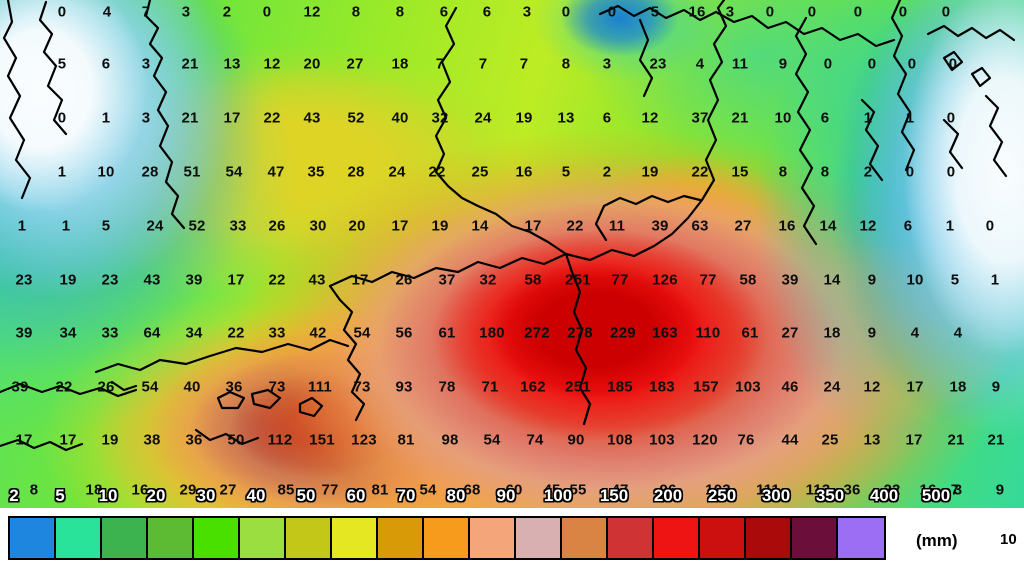  Describe the element at coordinates (700, 118) in the screenshot. I see `station-value: 37` at that location.